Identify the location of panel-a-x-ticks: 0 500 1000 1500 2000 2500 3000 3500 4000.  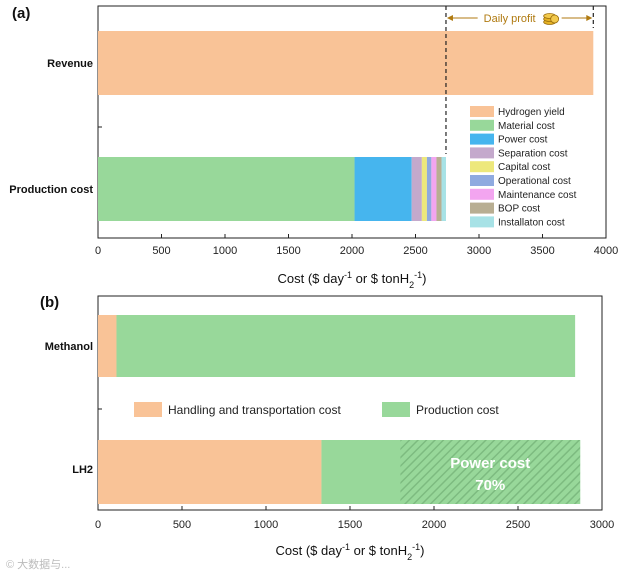
(356, 245).